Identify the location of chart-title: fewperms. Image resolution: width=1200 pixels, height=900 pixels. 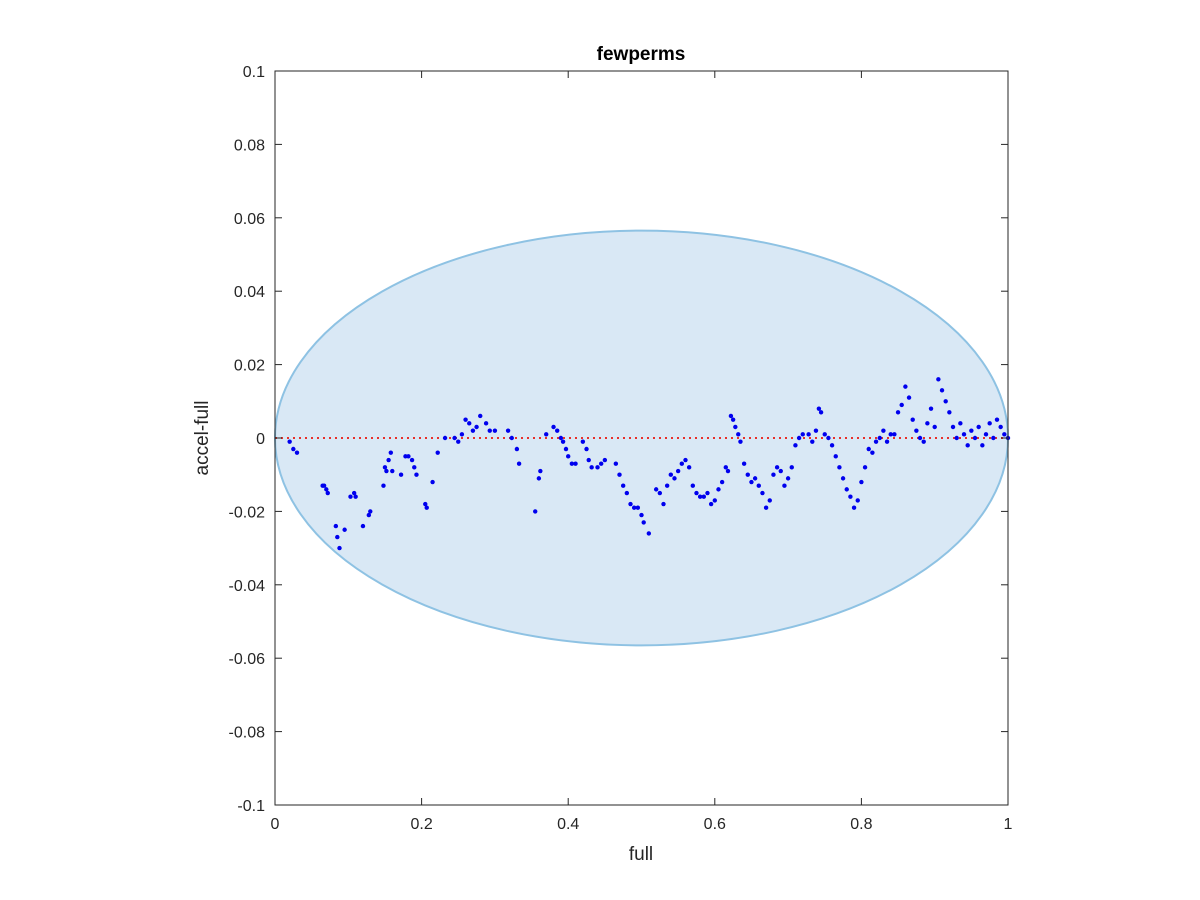
(641, 54).